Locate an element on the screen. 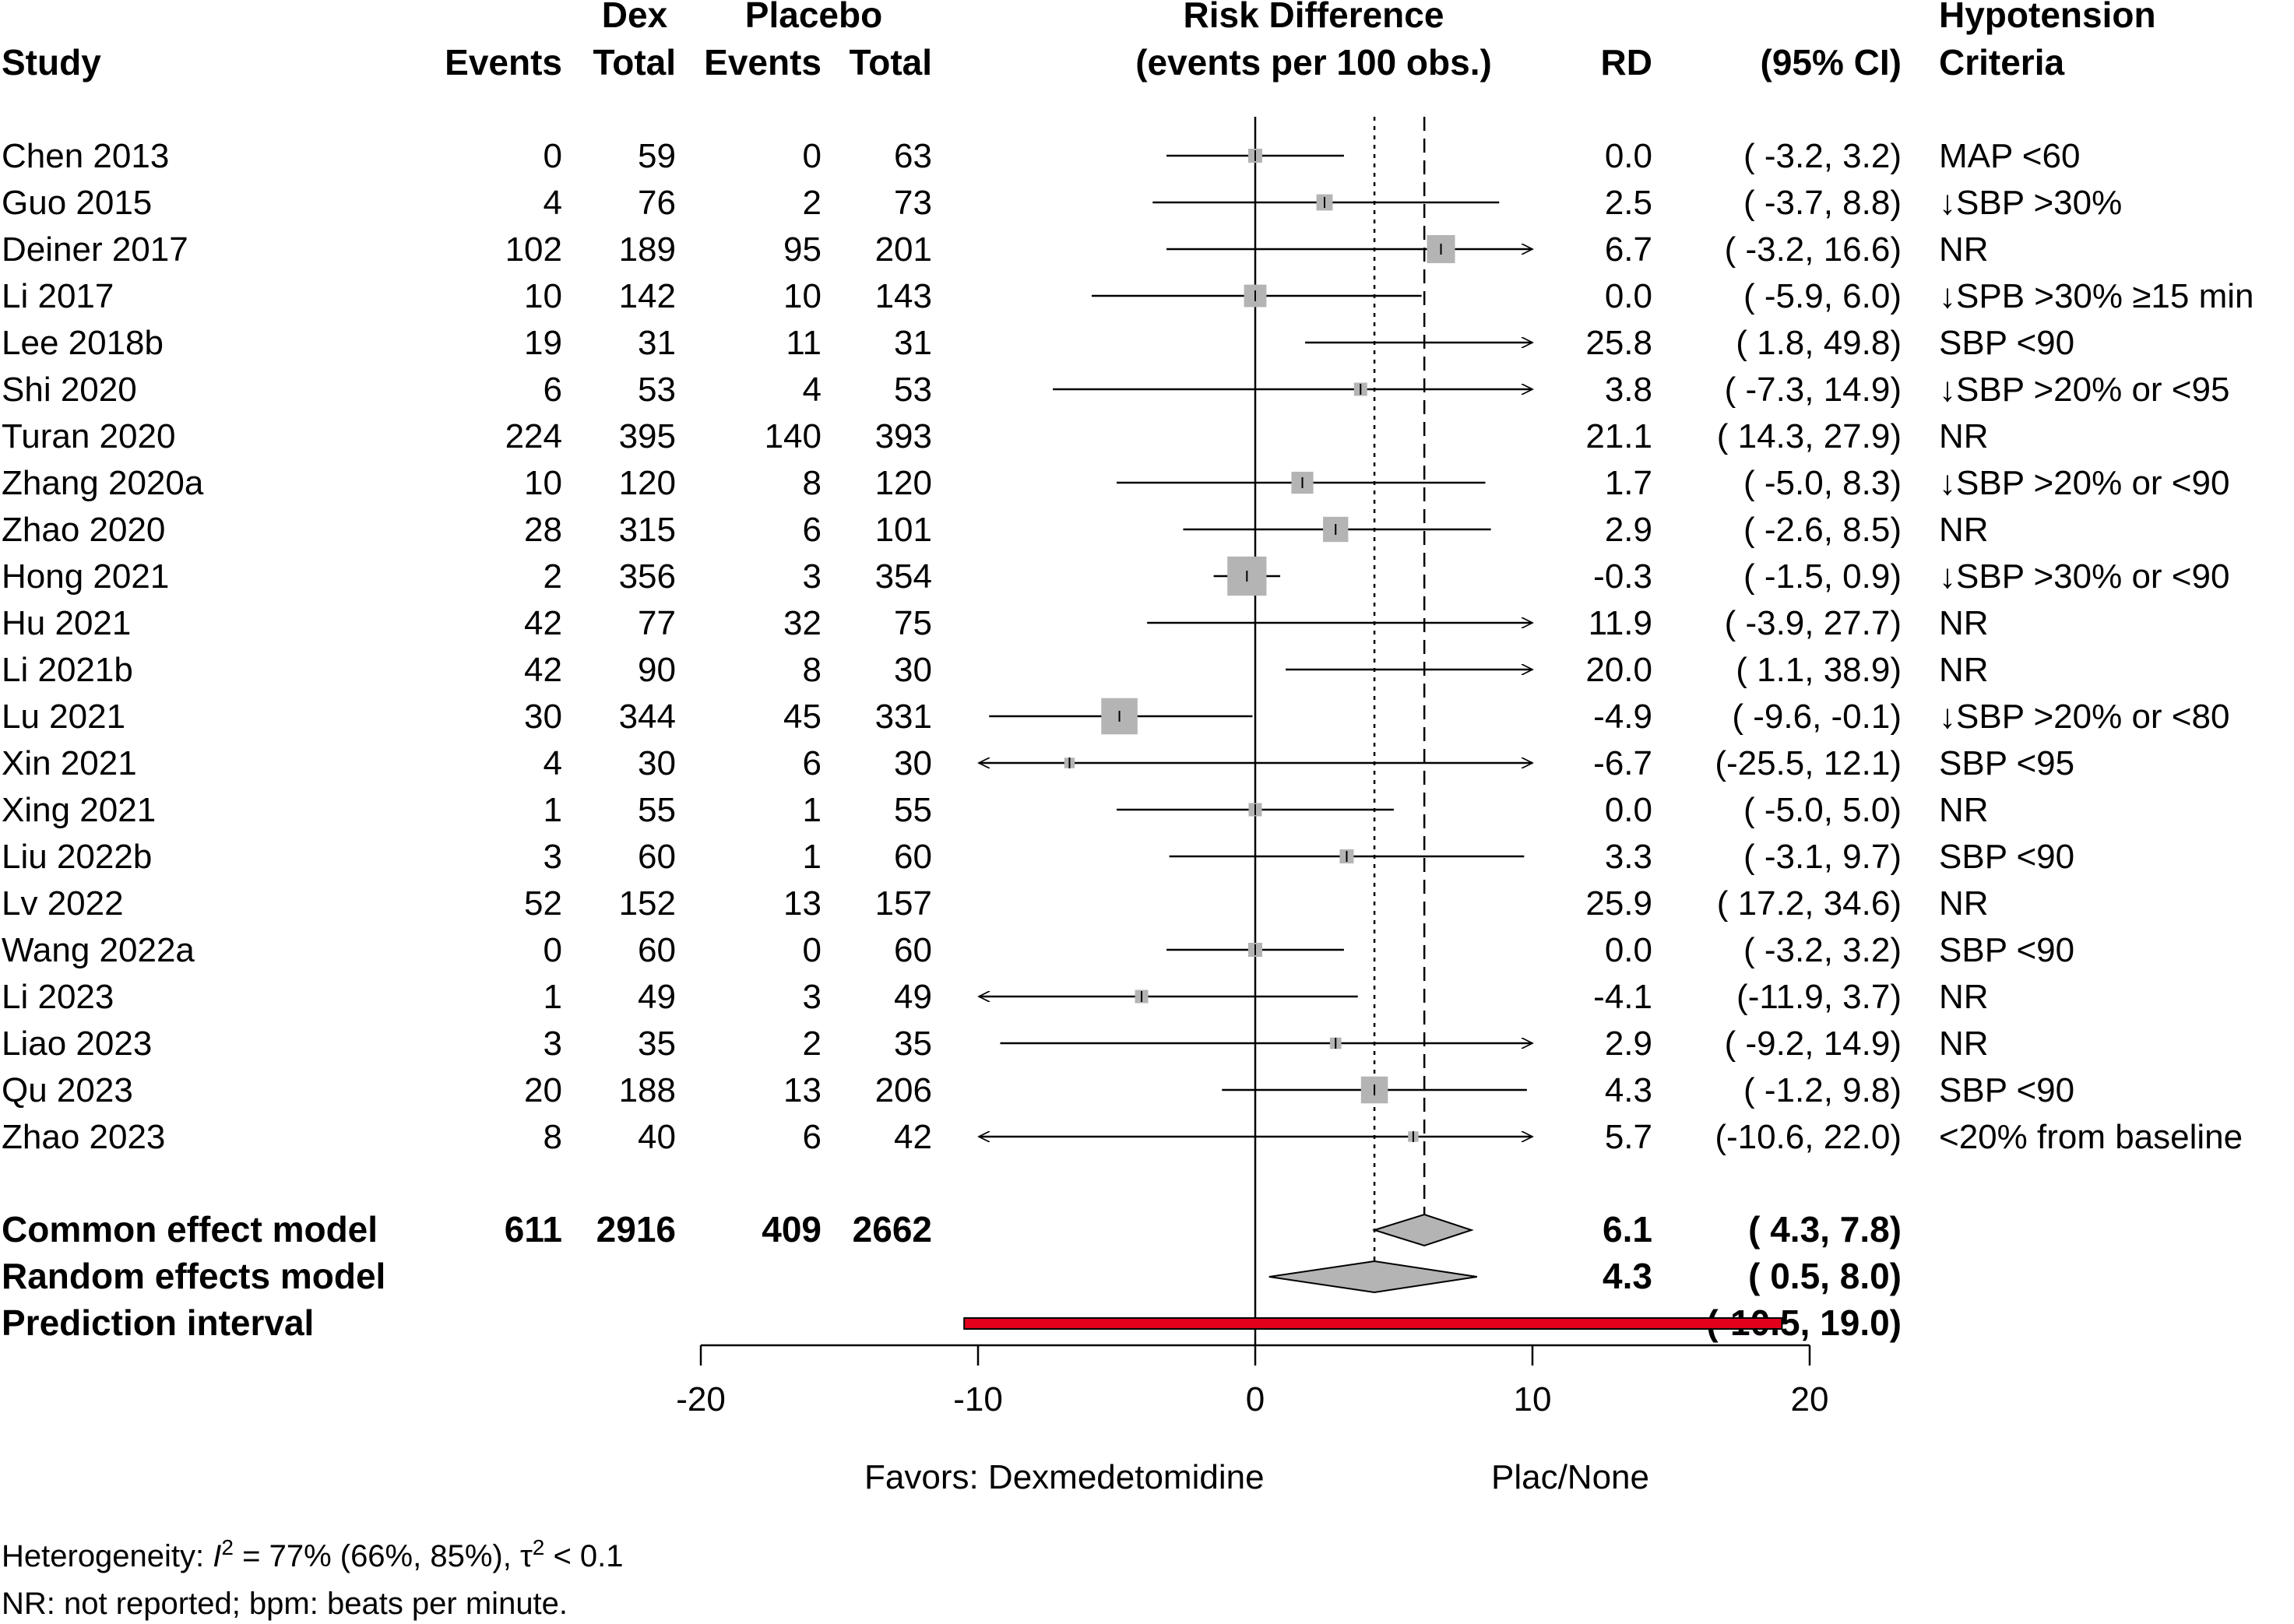 This screenshot has width=2294, height=1624. events-dex: 4 is located at coordinates (553, 763).